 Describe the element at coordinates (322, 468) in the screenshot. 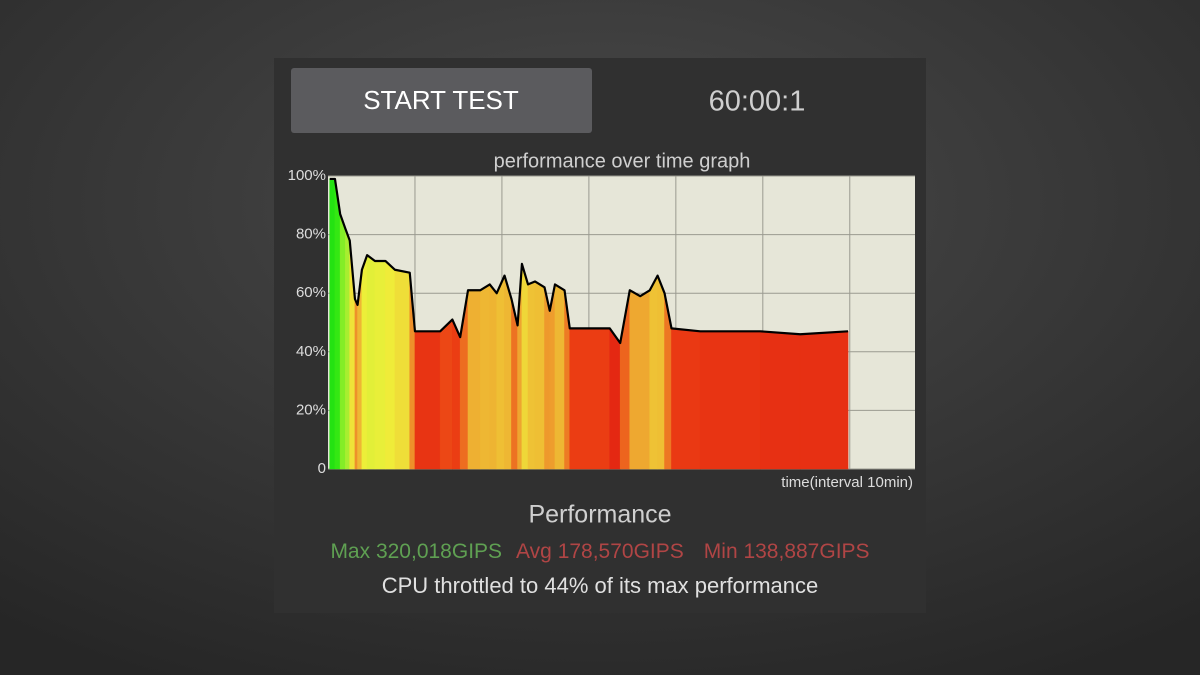

I see `y-tick-label: 0` at that location.